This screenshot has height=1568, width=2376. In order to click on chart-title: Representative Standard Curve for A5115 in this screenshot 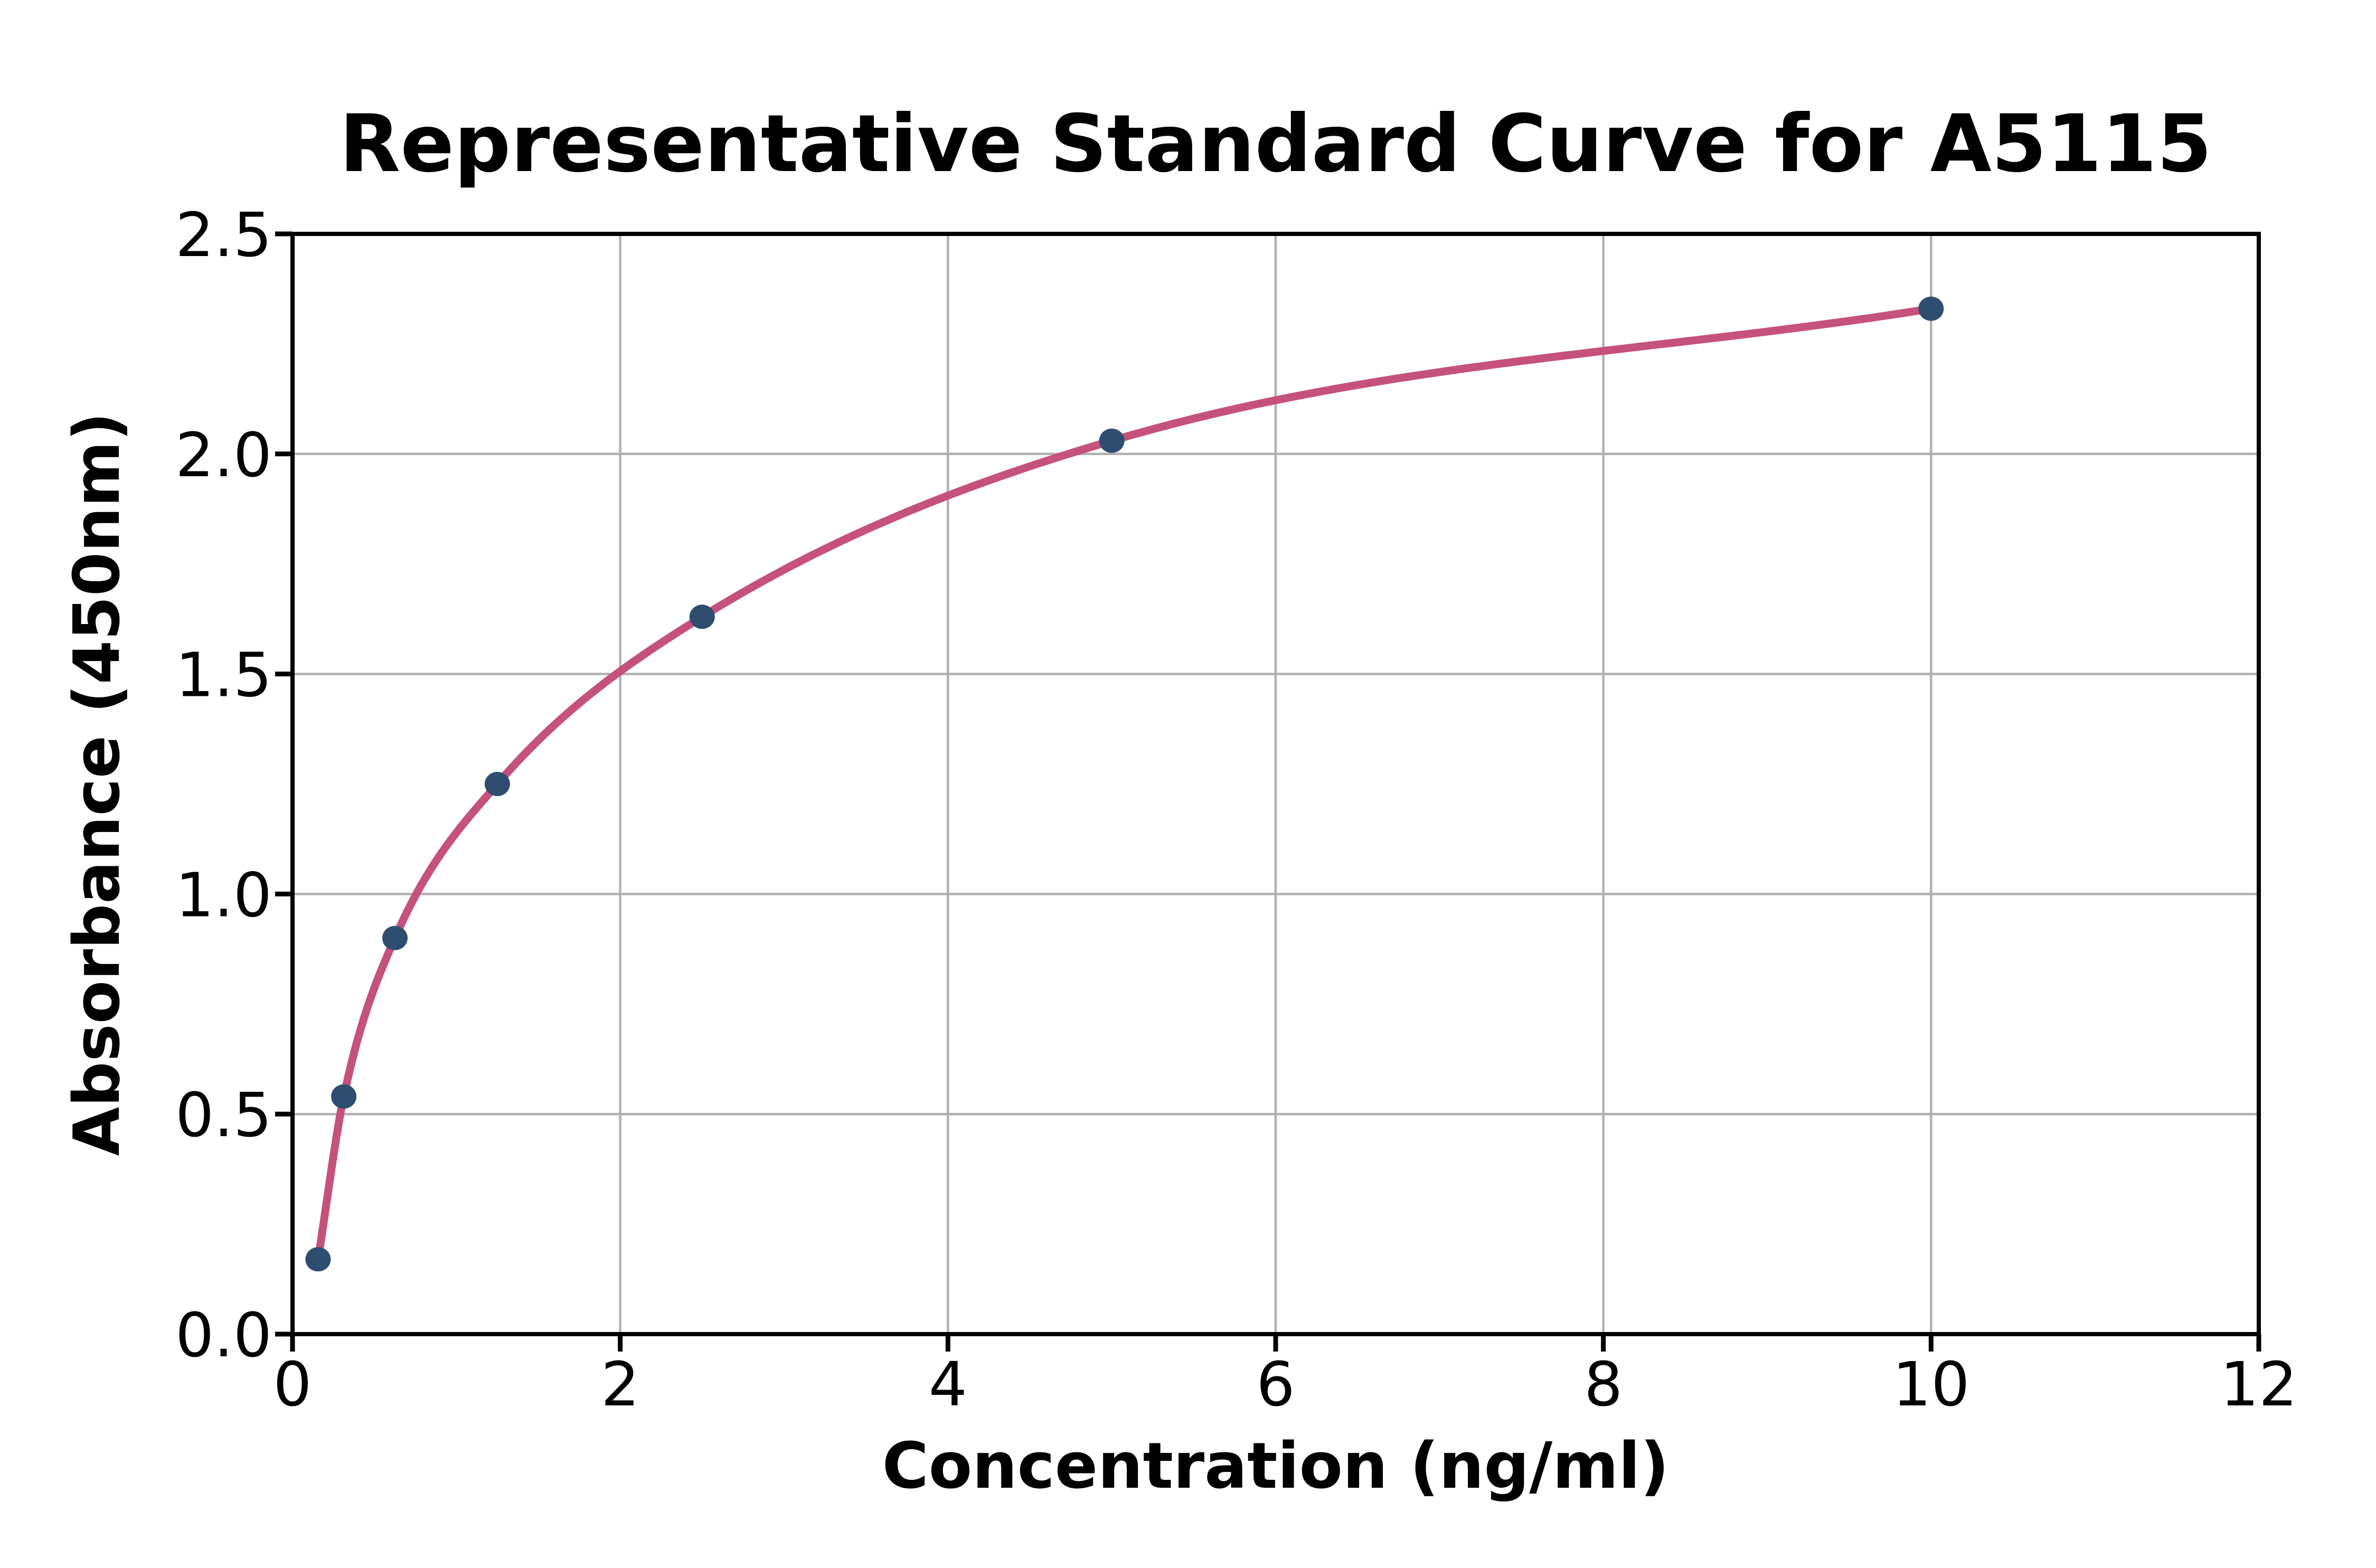, I will do `click(1276, 144)`.